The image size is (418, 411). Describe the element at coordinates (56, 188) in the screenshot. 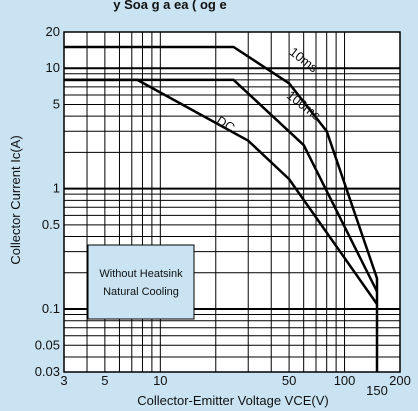

I see `y-tick-label: 1` at that location.